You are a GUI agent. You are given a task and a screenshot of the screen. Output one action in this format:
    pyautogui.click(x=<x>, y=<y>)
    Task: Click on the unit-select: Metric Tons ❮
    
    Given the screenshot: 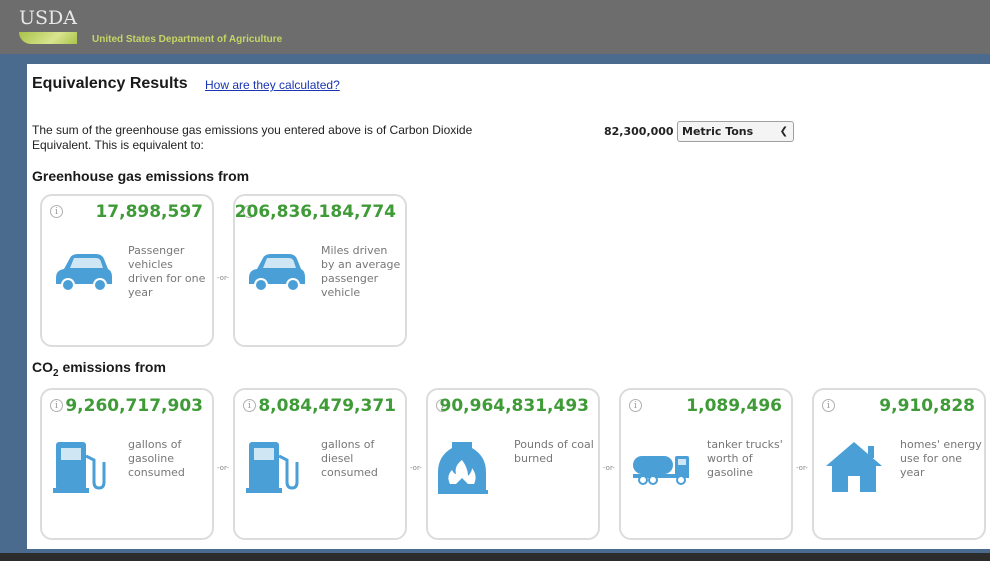 What is the action you would take?
    pyautogui.click(x=735, y=131)
    